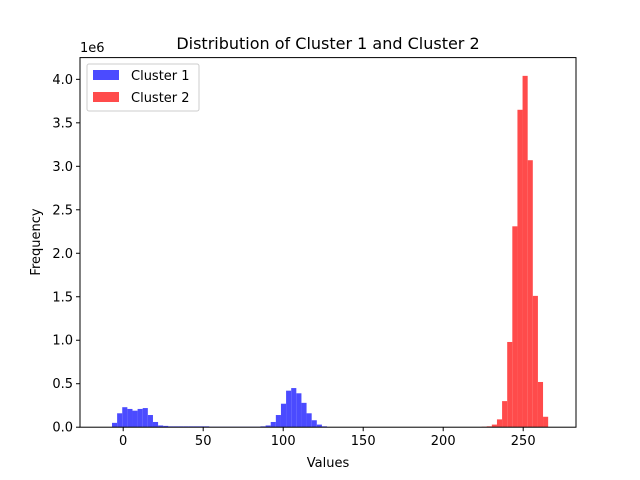  Describe the element at coordinates (203, 441) in the screenshot. I see `x-tick-label: 50` at that location.